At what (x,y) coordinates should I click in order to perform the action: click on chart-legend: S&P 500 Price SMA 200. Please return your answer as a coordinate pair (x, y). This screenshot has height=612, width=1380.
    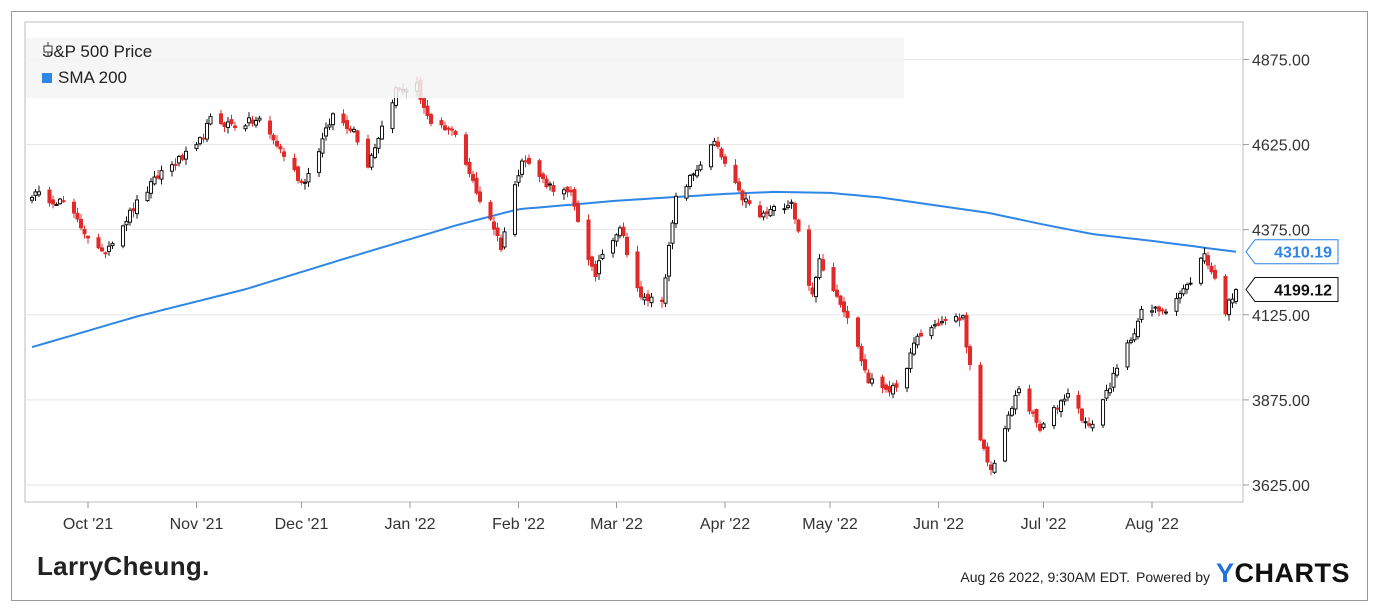
    Looking at the image, I should click on (465, 68).